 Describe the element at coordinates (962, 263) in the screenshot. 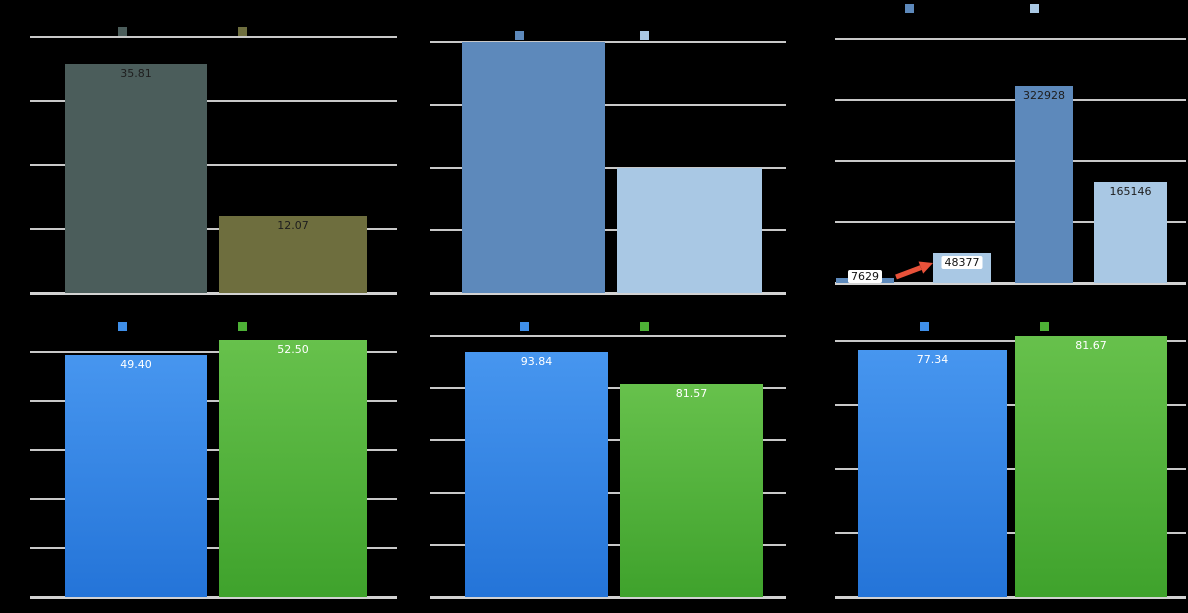

I see `bar-value-label: 48377` at that location.